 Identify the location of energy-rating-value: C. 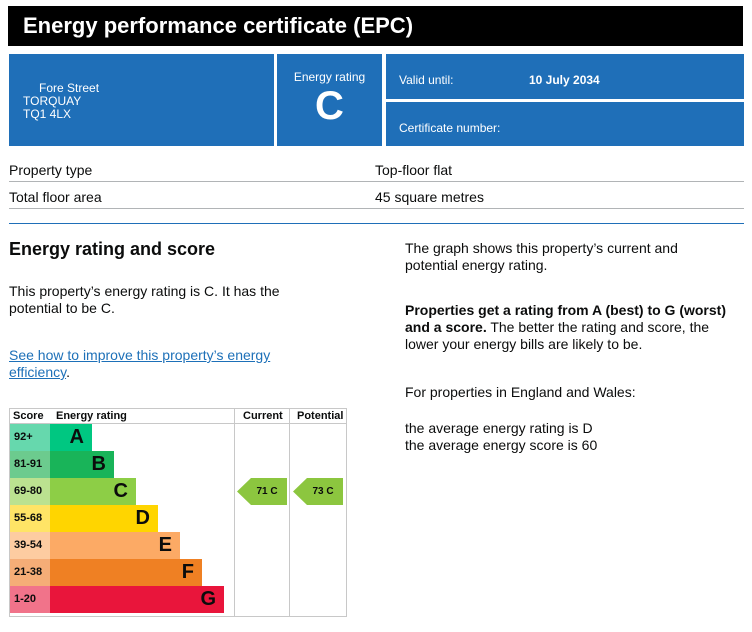
(329, 106).